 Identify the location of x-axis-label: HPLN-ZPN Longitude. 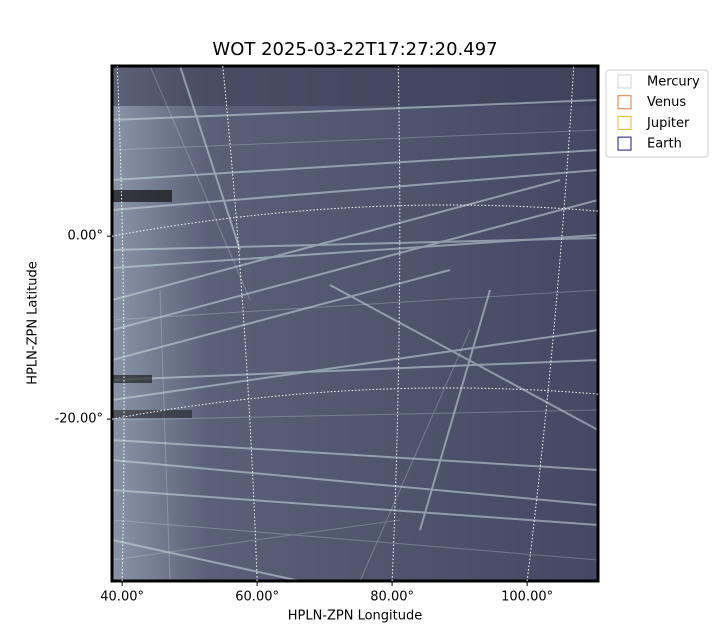
(355, 616).